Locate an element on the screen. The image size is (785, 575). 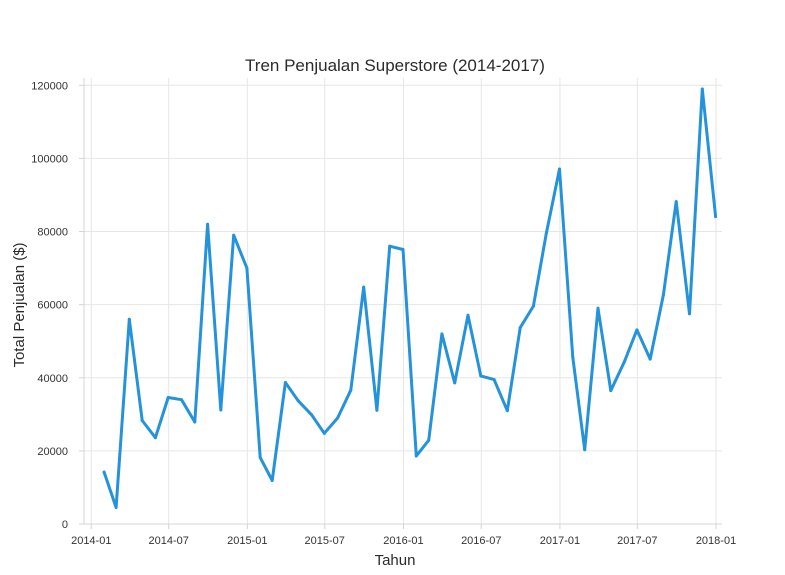
x-tick-label: 2018-01 is located at coordinates (716, 541).